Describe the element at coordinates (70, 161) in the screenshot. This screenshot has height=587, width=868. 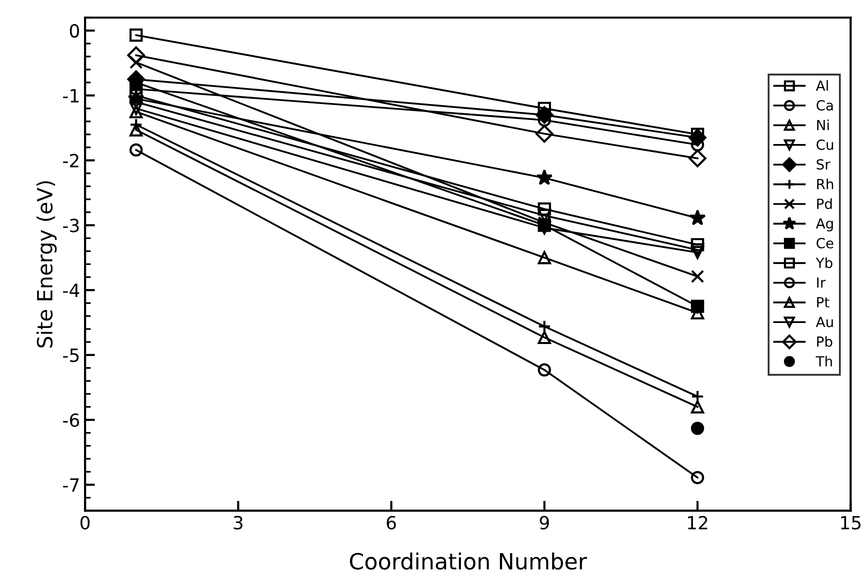
I see `y-tick-label: -2` at that location.